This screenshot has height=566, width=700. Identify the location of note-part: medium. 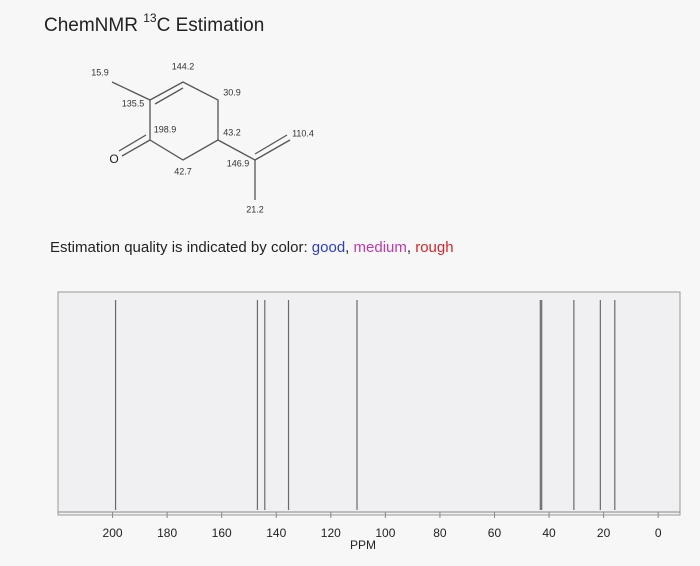
(380, 247).